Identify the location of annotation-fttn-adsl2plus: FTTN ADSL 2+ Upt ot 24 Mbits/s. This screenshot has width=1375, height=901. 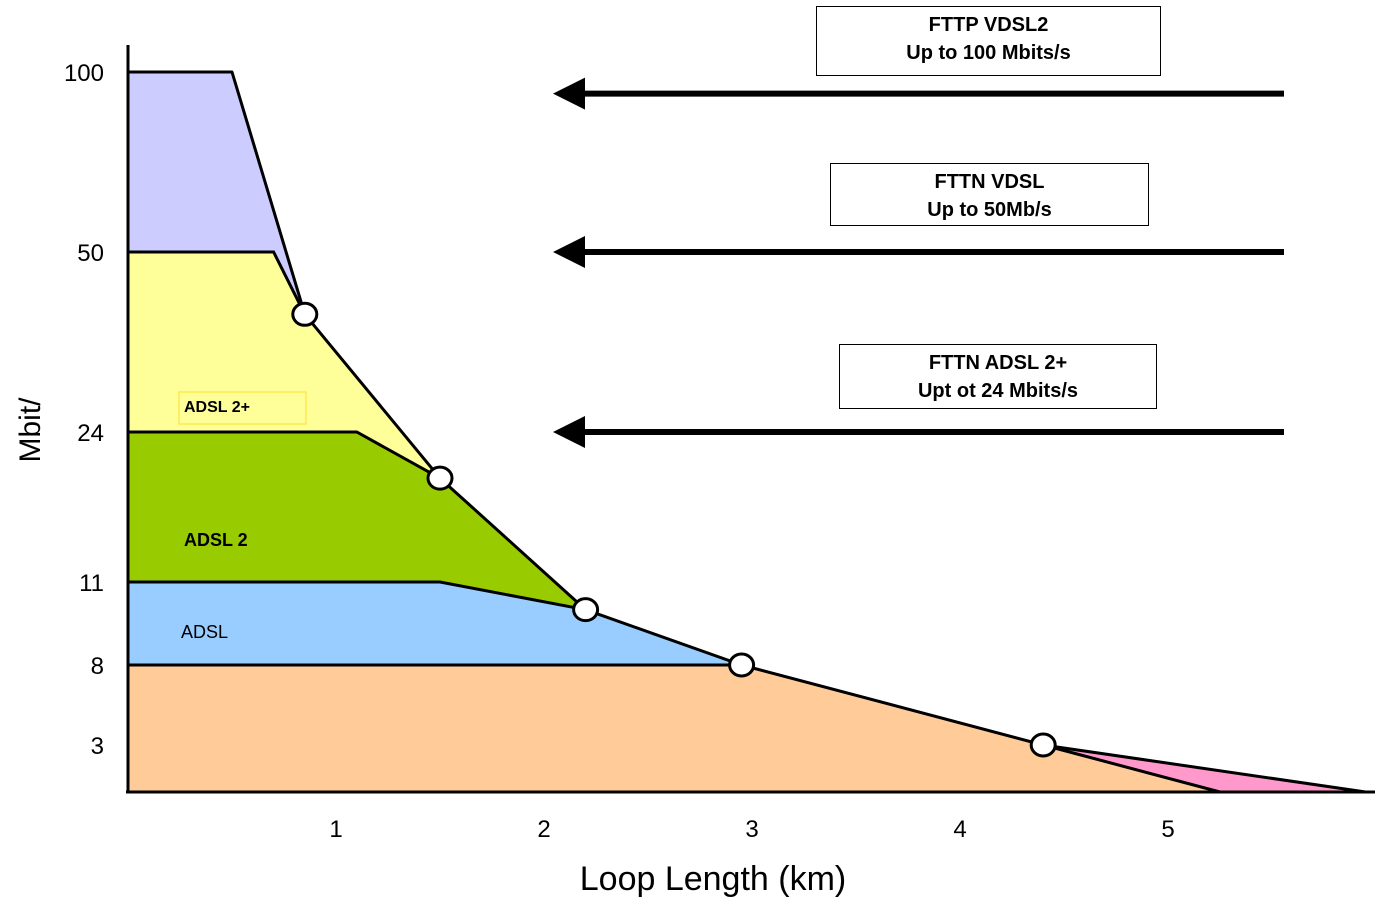
(998, 376).